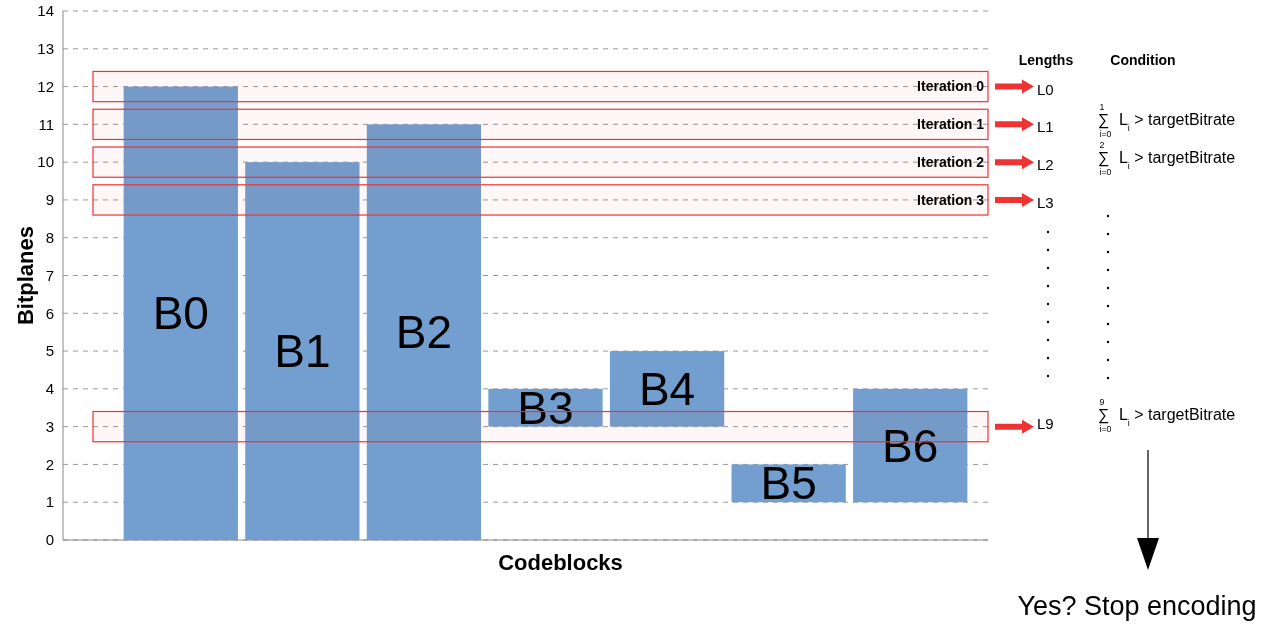 The height and width of the screenshot is (625, 1279). I want to click on y-tick-label: 10, so click(45, 162).